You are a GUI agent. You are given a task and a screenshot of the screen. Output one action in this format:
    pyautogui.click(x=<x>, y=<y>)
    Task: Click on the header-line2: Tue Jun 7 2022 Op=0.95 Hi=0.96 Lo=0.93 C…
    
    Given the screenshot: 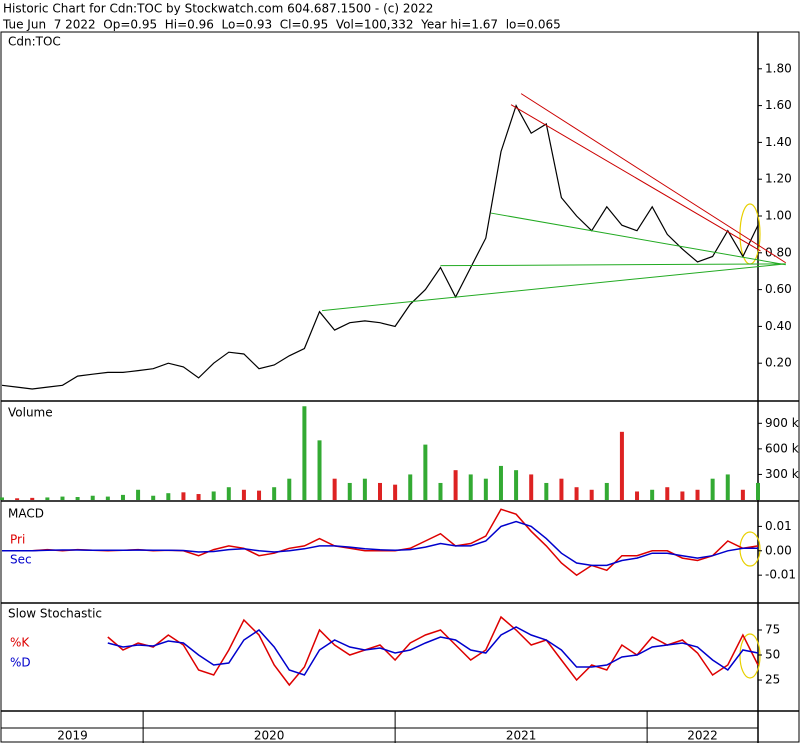 What is the action you would take?
    pyautogui.click(x=281, y=25)
    